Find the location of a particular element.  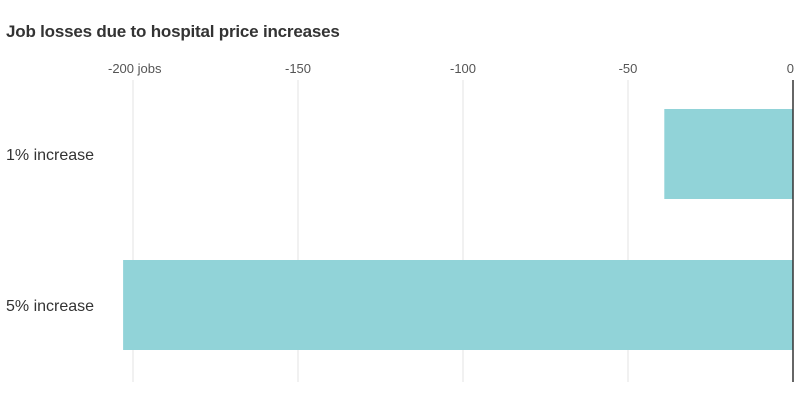

x-tick-labels: -200 jobs -150 -100 -50 0 is located at coordinates (451, 68).